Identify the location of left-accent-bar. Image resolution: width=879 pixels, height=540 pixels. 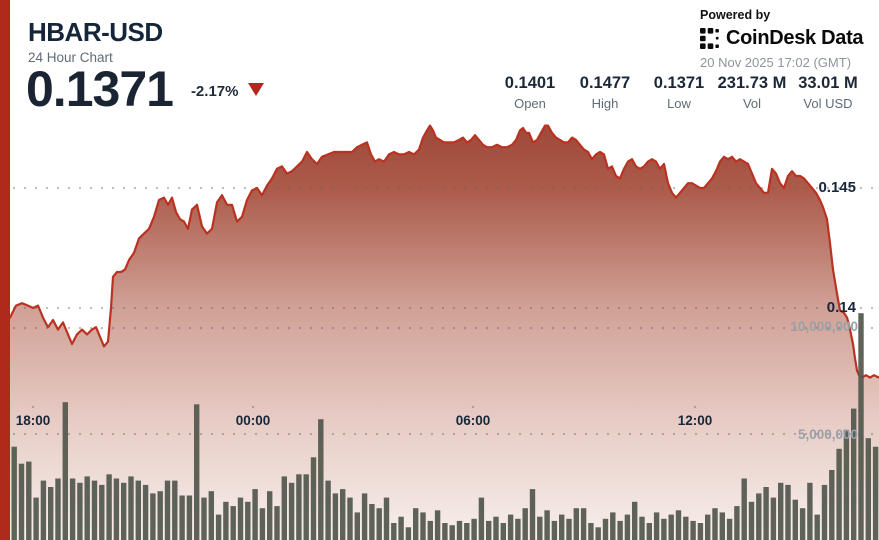
(5, 270).